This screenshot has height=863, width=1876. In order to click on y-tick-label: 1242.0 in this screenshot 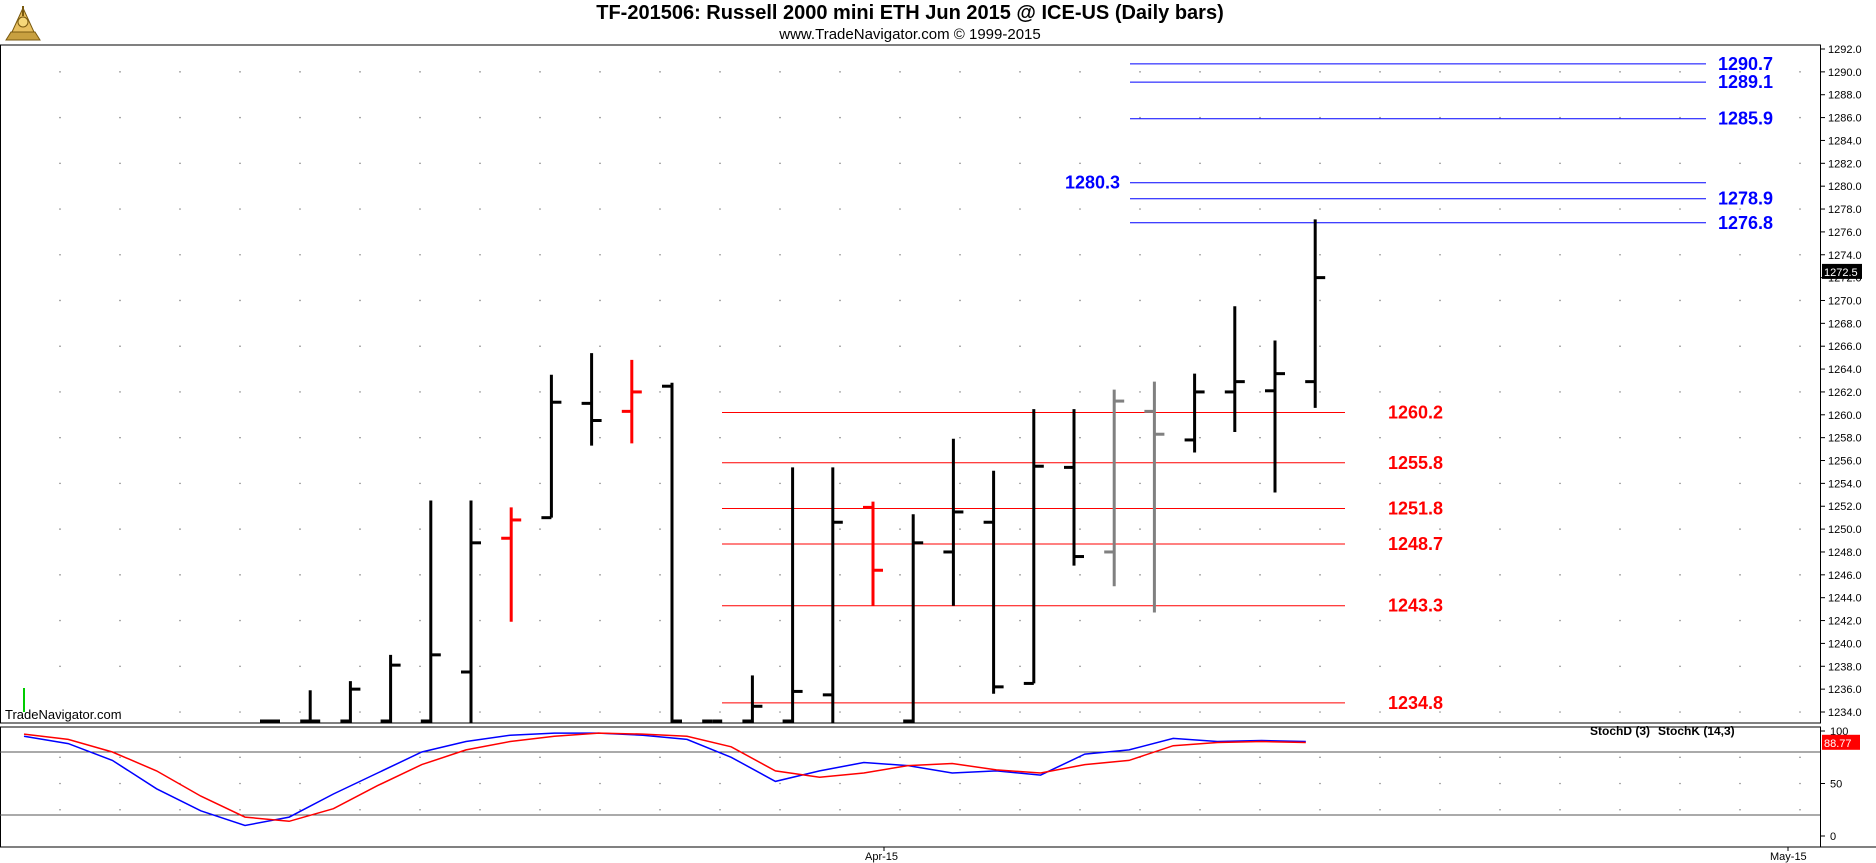, I will do `click(1845, 622)`.